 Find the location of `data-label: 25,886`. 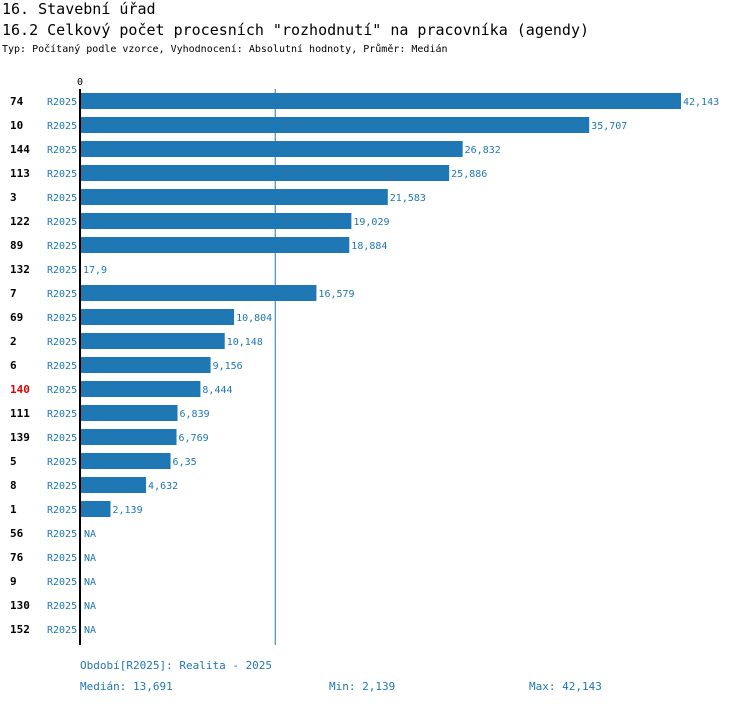

data-label: 25,886 is located at coordinates (469, 174).